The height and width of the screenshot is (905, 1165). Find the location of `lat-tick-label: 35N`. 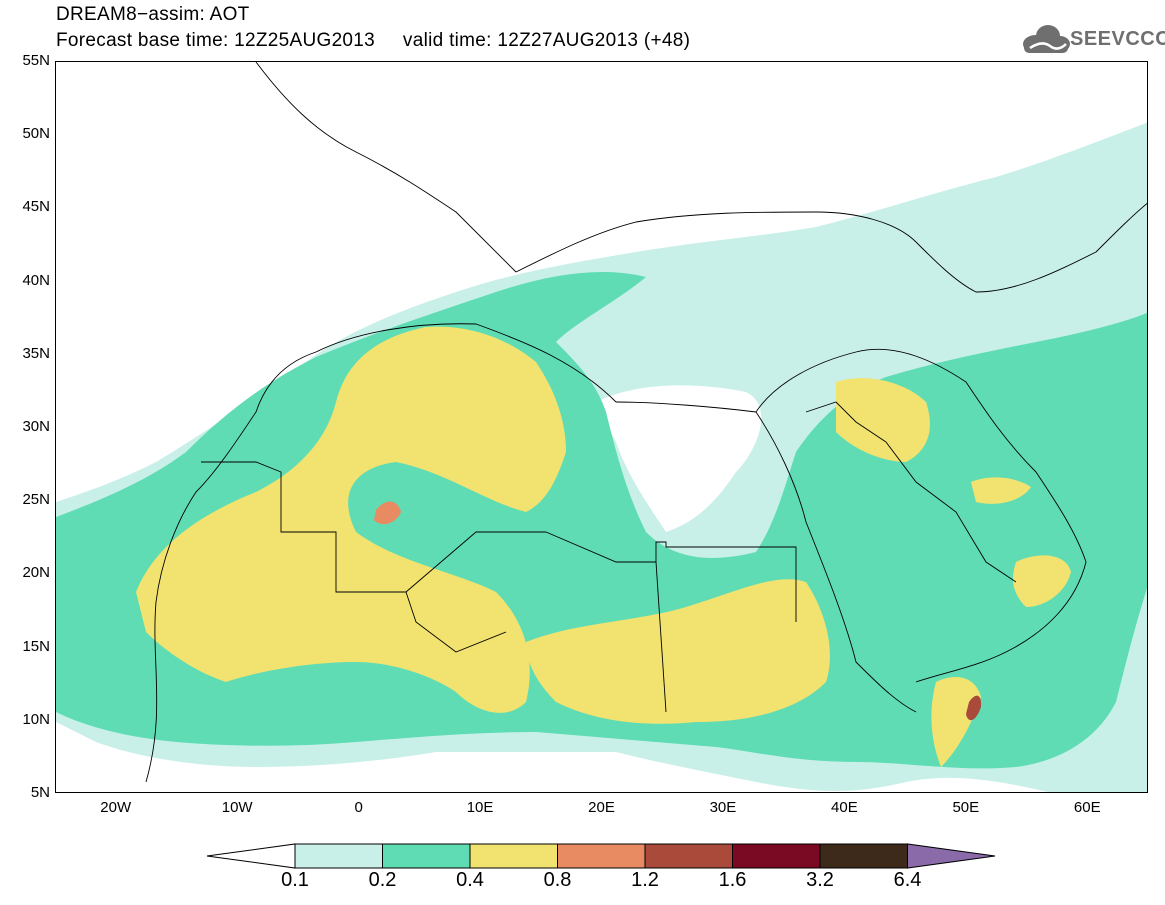

lat-tick-label: 35N is located at coordinates (36, 353).